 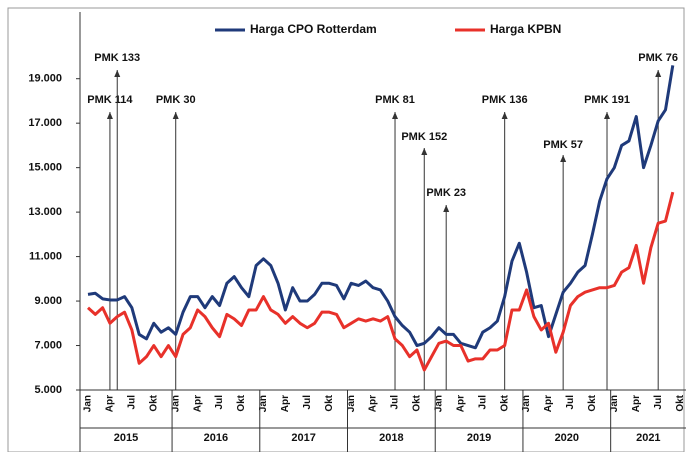 What do you see at coordinates (45, 79) in the screenshot?
I see `y-tick-label: 19.000` at bounding box center [45, 79].